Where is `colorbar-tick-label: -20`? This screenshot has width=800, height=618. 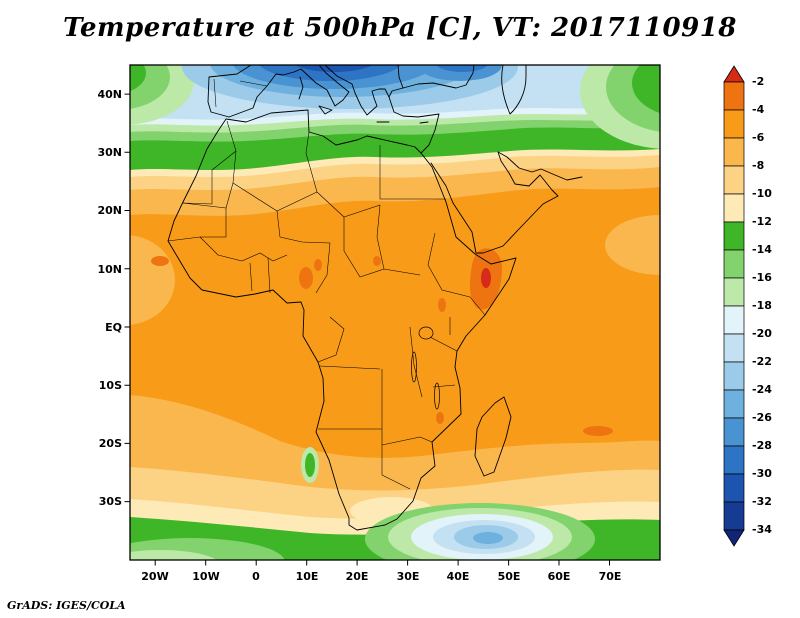 colorbar-tick-label: -20 is located at coordinates (762, 333).